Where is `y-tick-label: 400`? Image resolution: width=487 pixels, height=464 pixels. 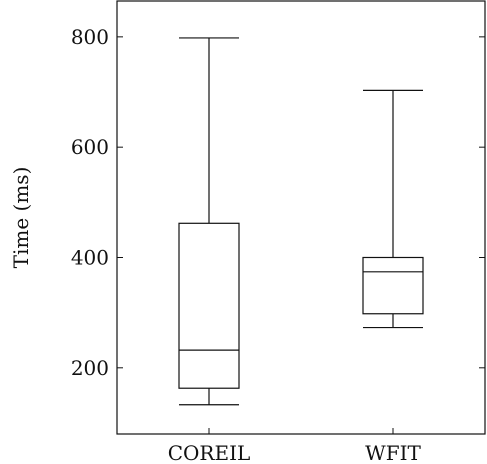 y-tick-label: 400 is located at coordinates (90, 257).